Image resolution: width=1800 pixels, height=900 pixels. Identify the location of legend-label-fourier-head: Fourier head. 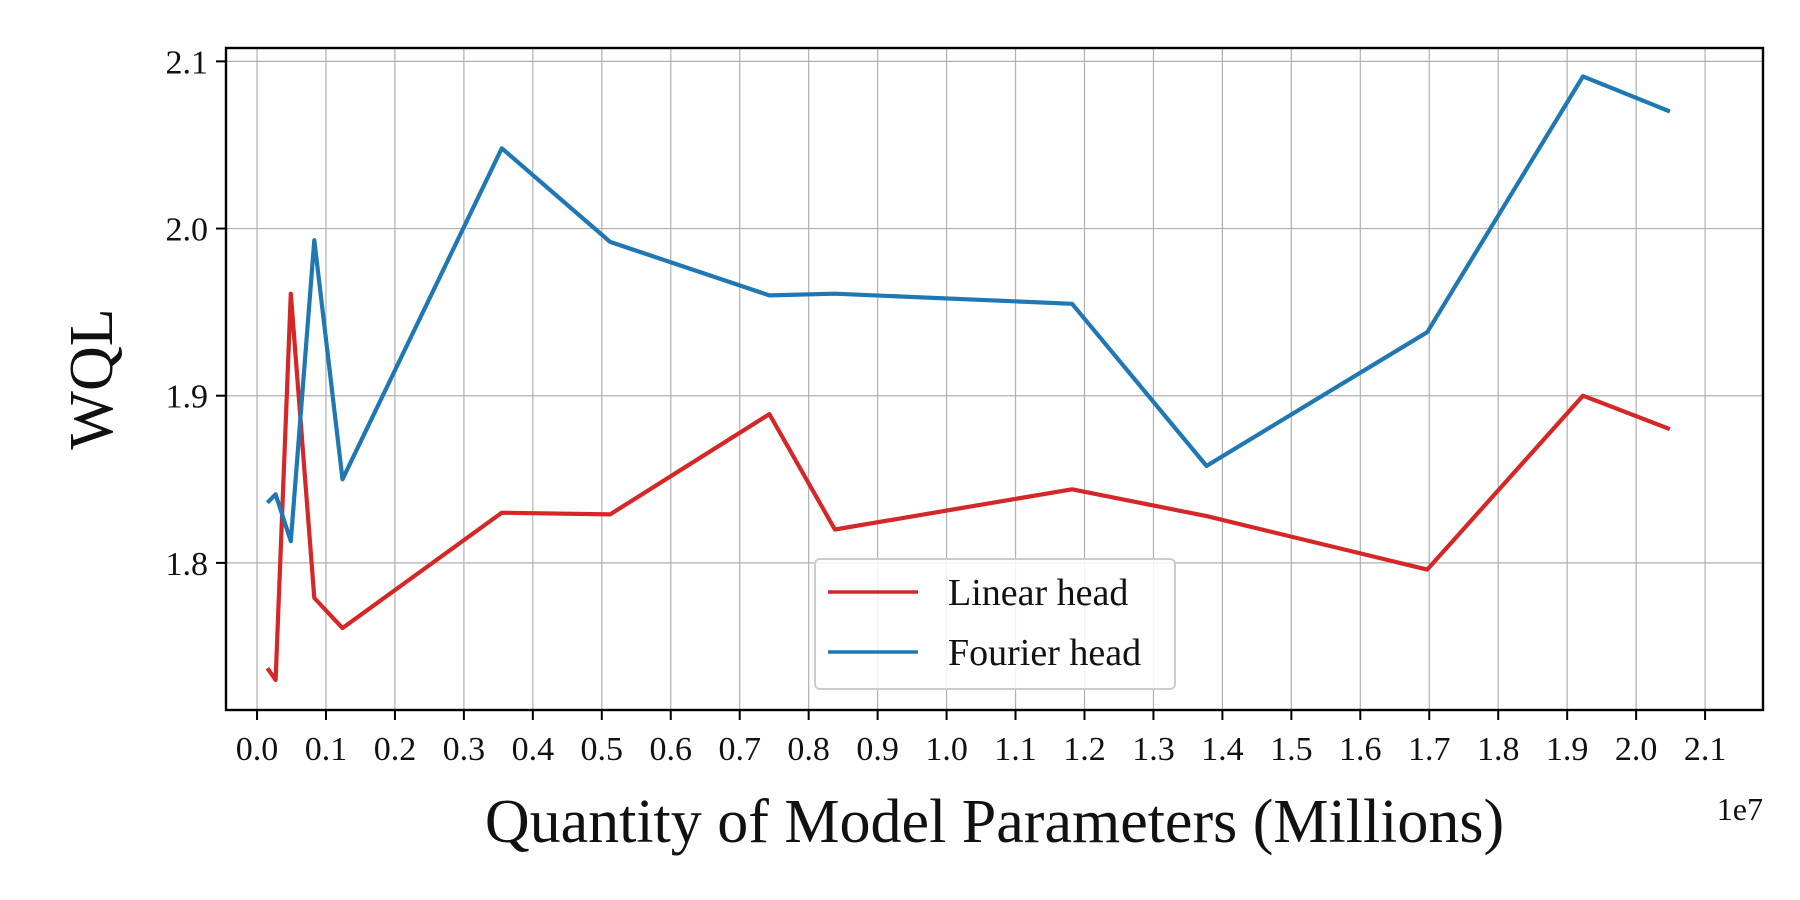
(1044, 653).